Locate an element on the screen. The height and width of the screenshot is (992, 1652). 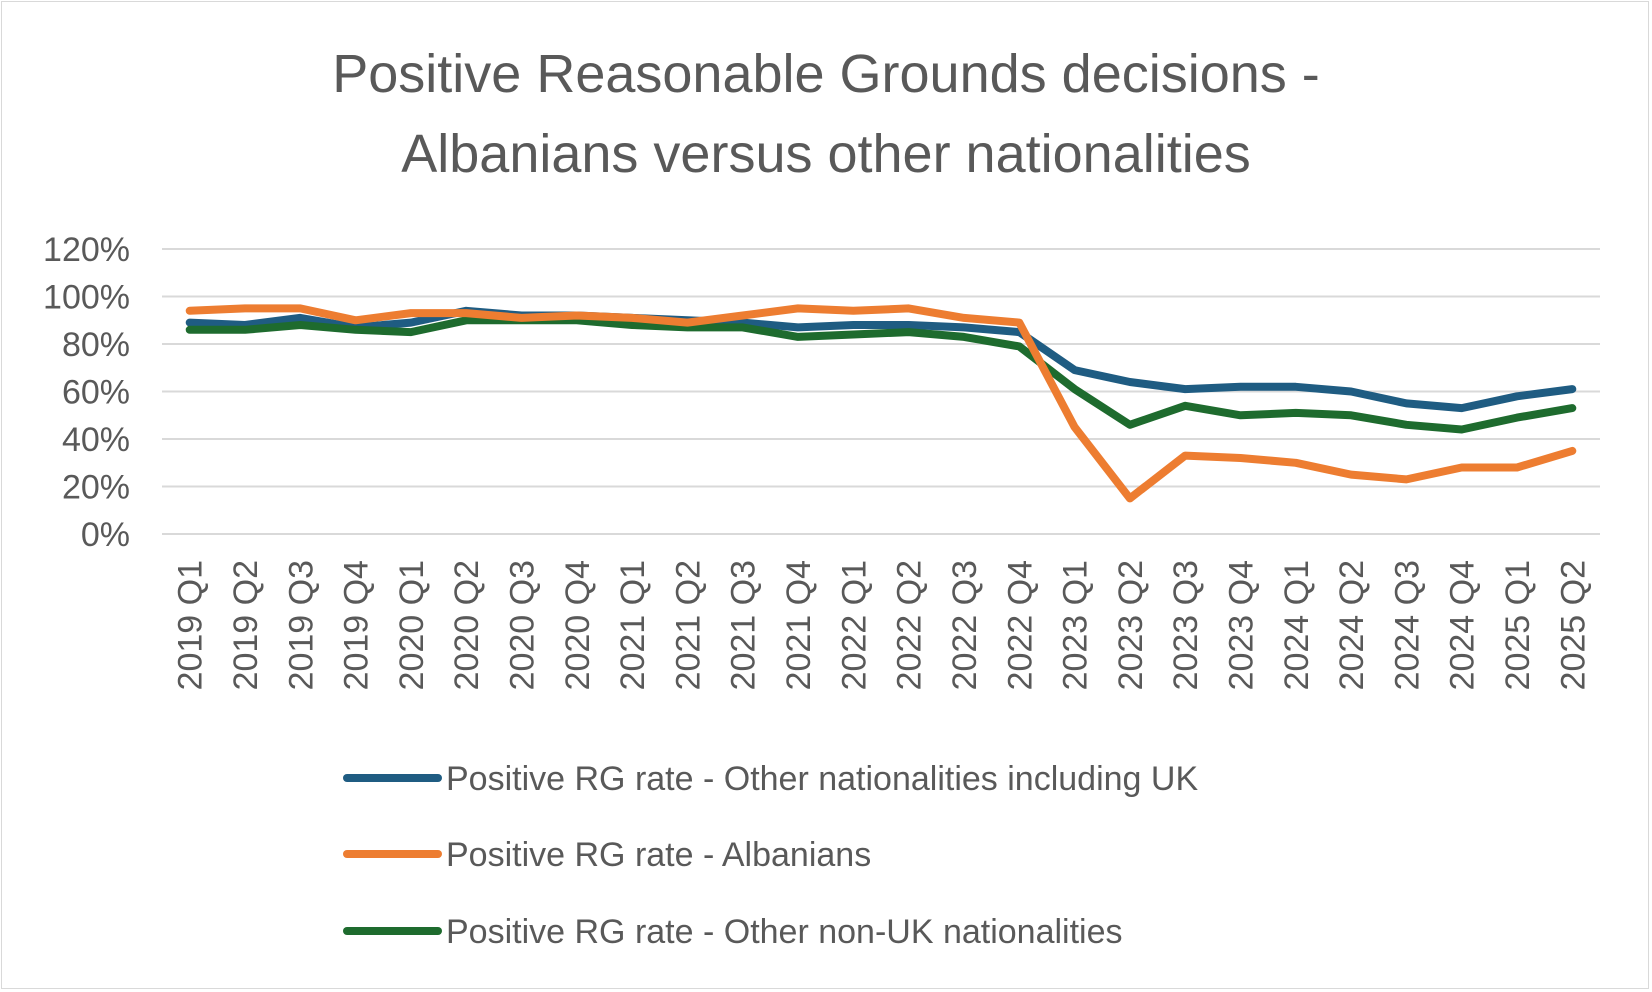
x-tick-label: 2022 Q3 is located at coordinates (965, 625).